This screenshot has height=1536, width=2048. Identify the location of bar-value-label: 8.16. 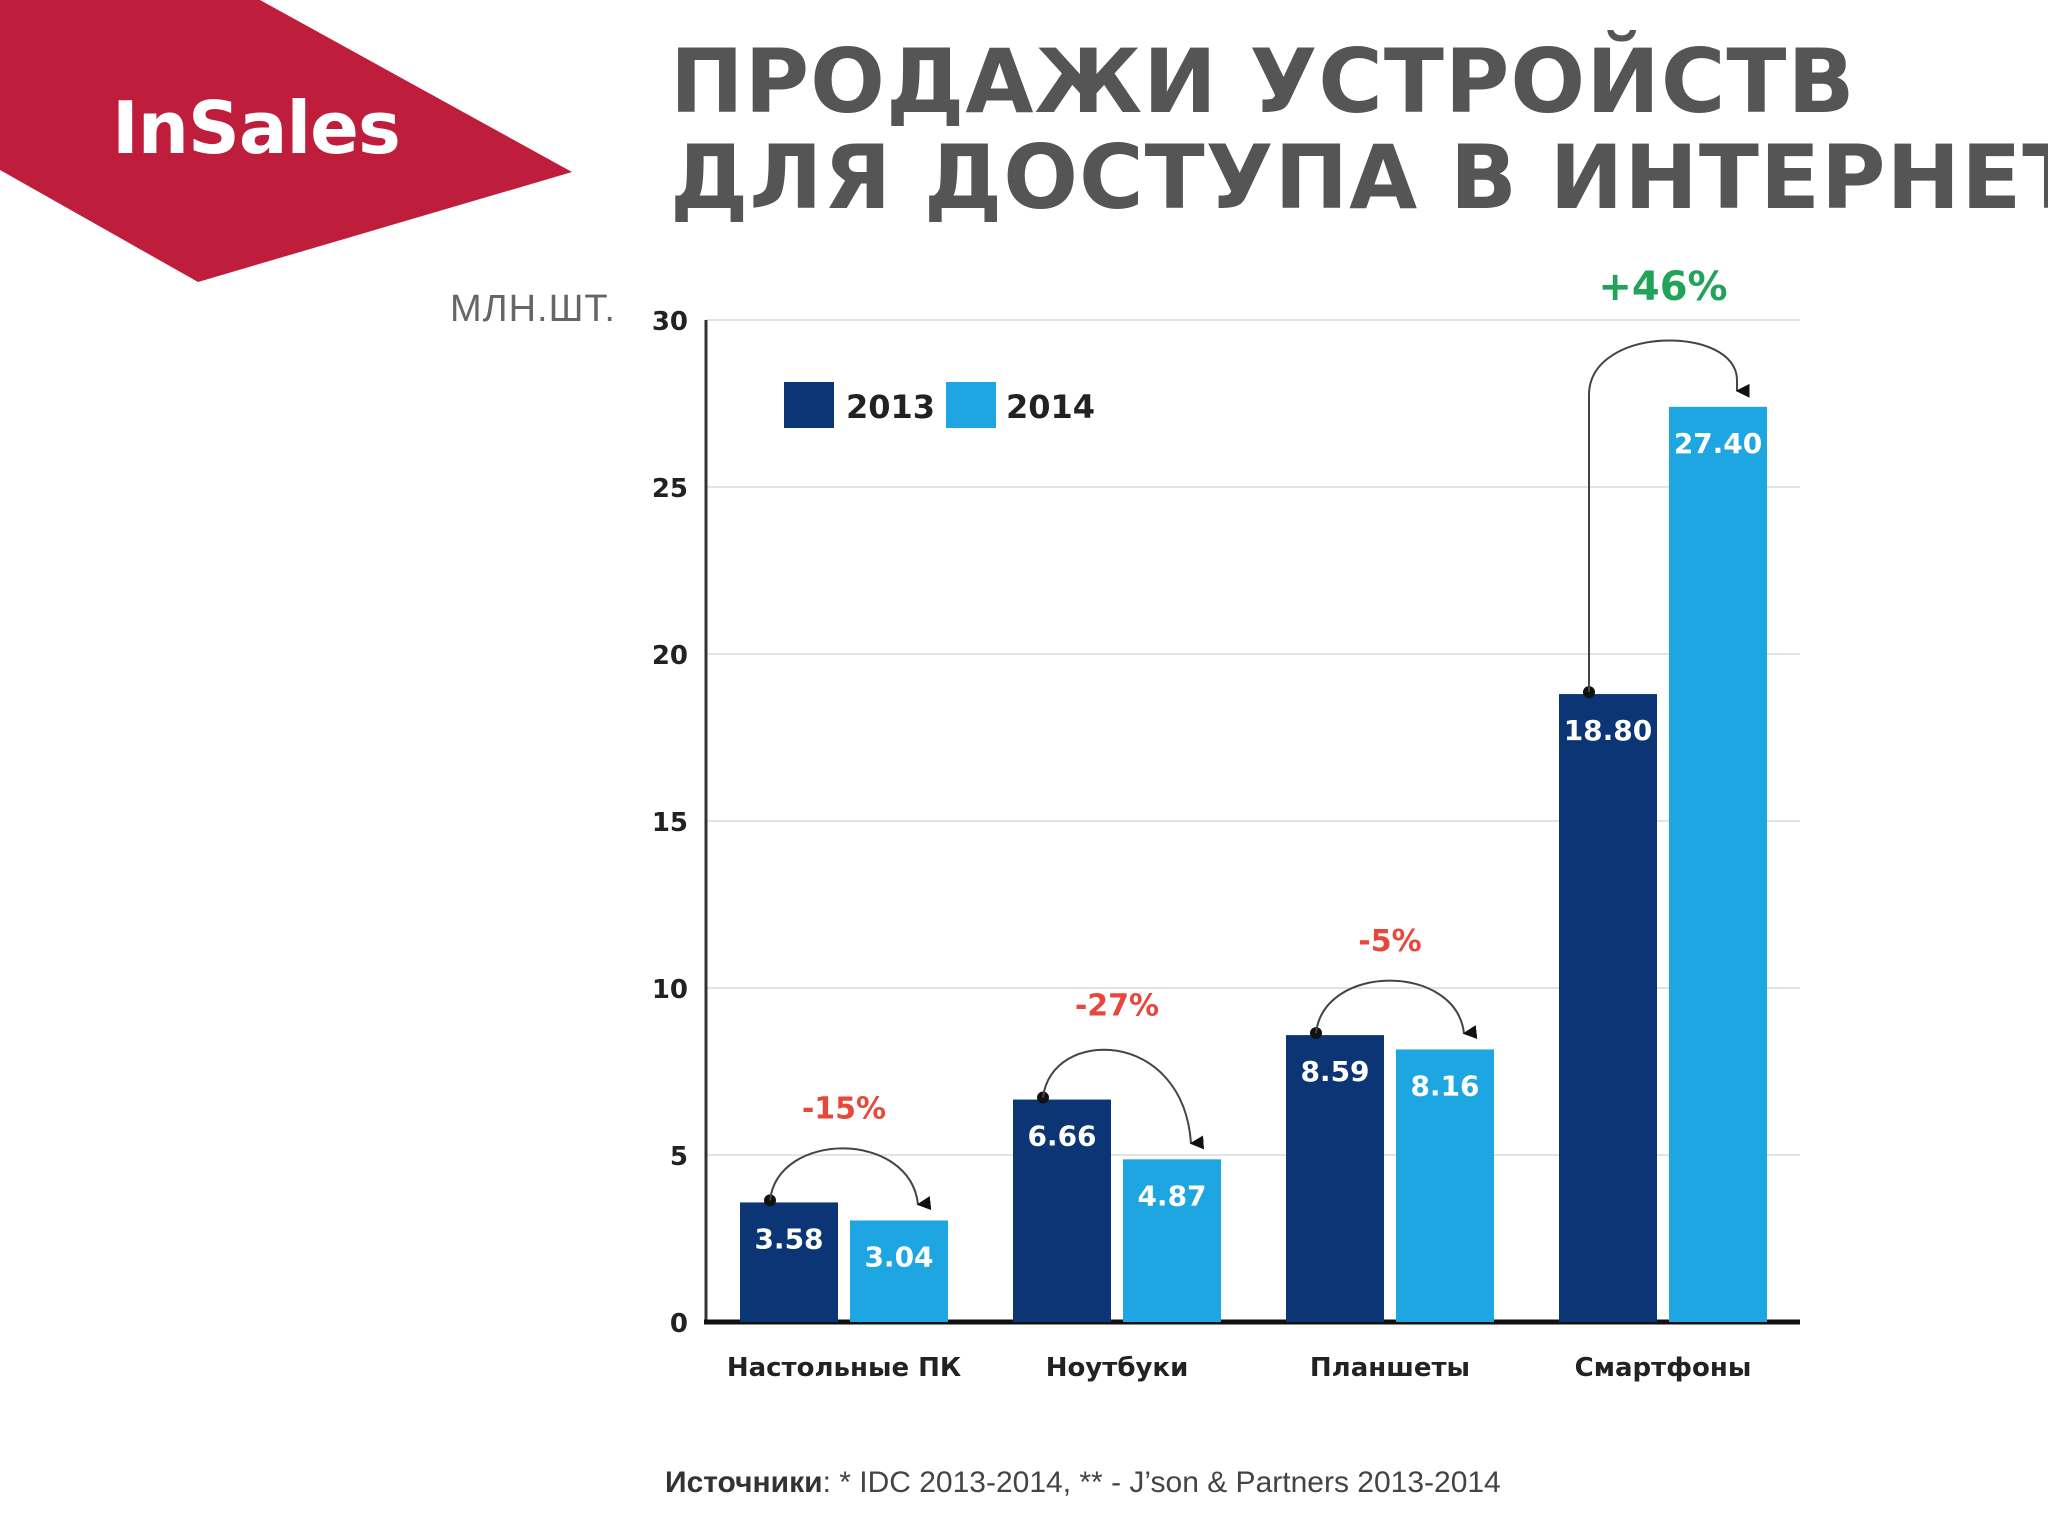
(1444, 1085).